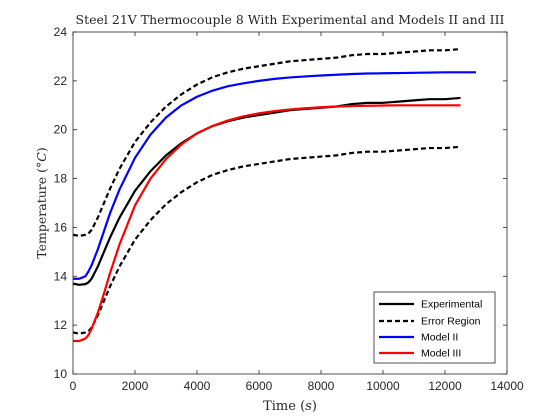  Describe the element at coordinates (451, 322) in the screenshot. I see `legend-label-error-region: Error Region` at that location.